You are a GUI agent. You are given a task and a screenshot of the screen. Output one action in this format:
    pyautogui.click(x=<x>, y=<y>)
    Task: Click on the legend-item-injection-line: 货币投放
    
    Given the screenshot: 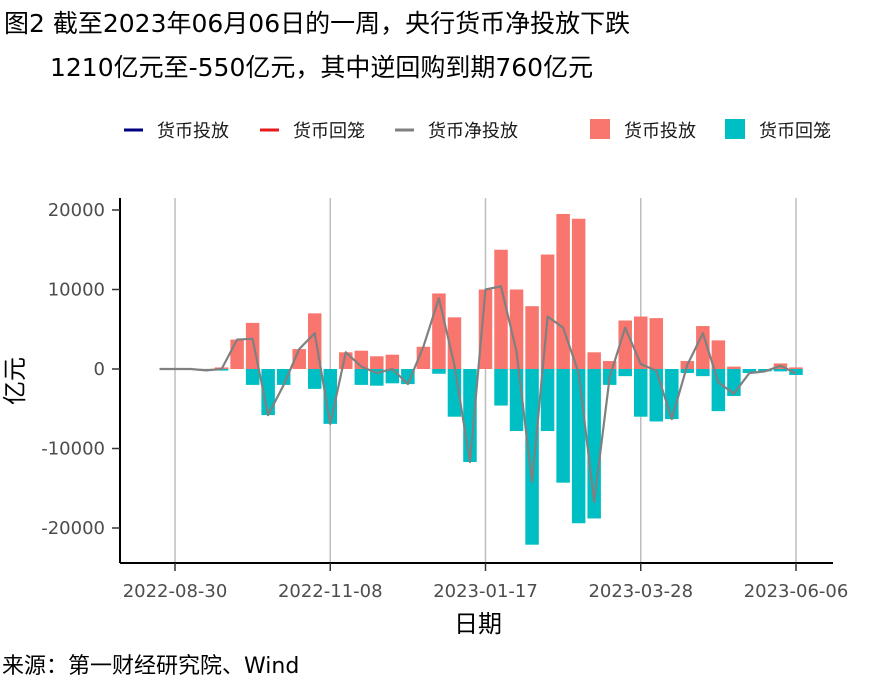 What is the action you would take?
    pyautogui.click(x=176, y=131)
    